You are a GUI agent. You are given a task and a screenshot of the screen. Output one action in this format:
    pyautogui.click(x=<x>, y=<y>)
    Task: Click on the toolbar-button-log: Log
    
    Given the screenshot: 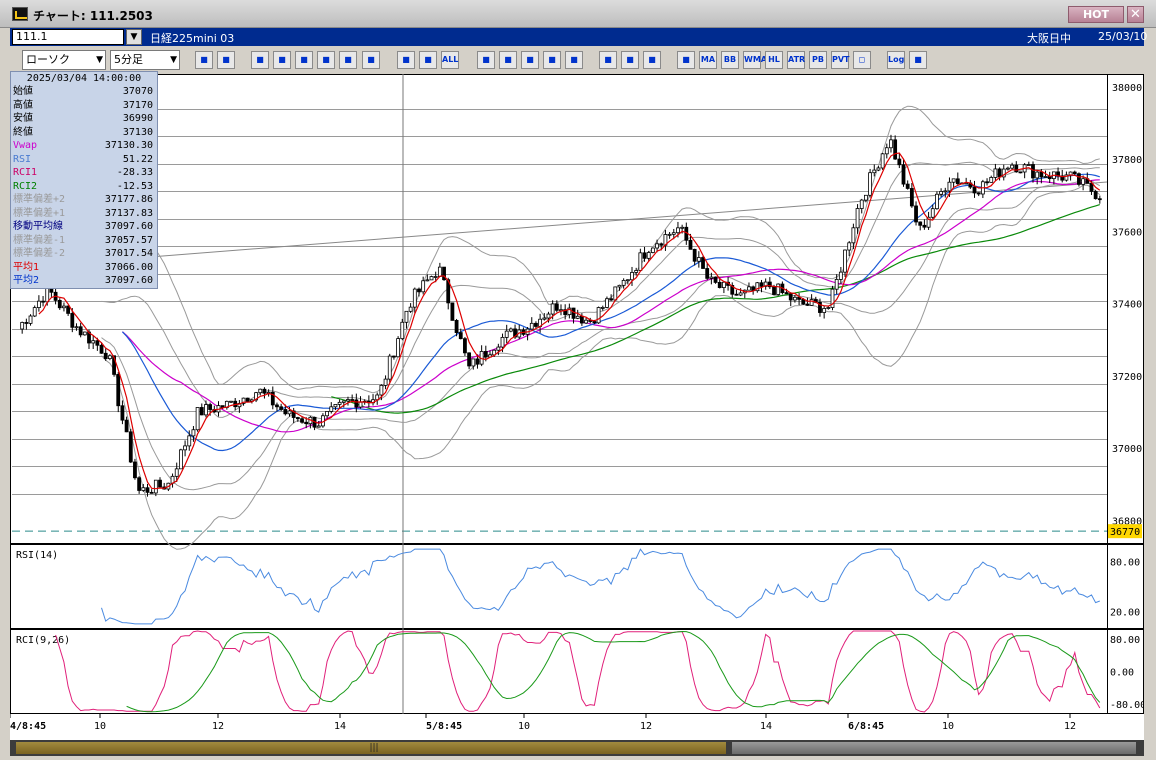 What is the action you would take?
    pyautogui.click(x=896, y=60)
    